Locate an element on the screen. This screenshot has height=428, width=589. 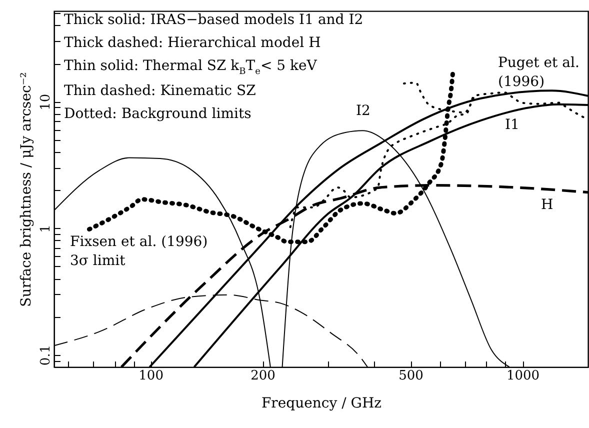
annotation: I1 is located at coordinates (512, 125).